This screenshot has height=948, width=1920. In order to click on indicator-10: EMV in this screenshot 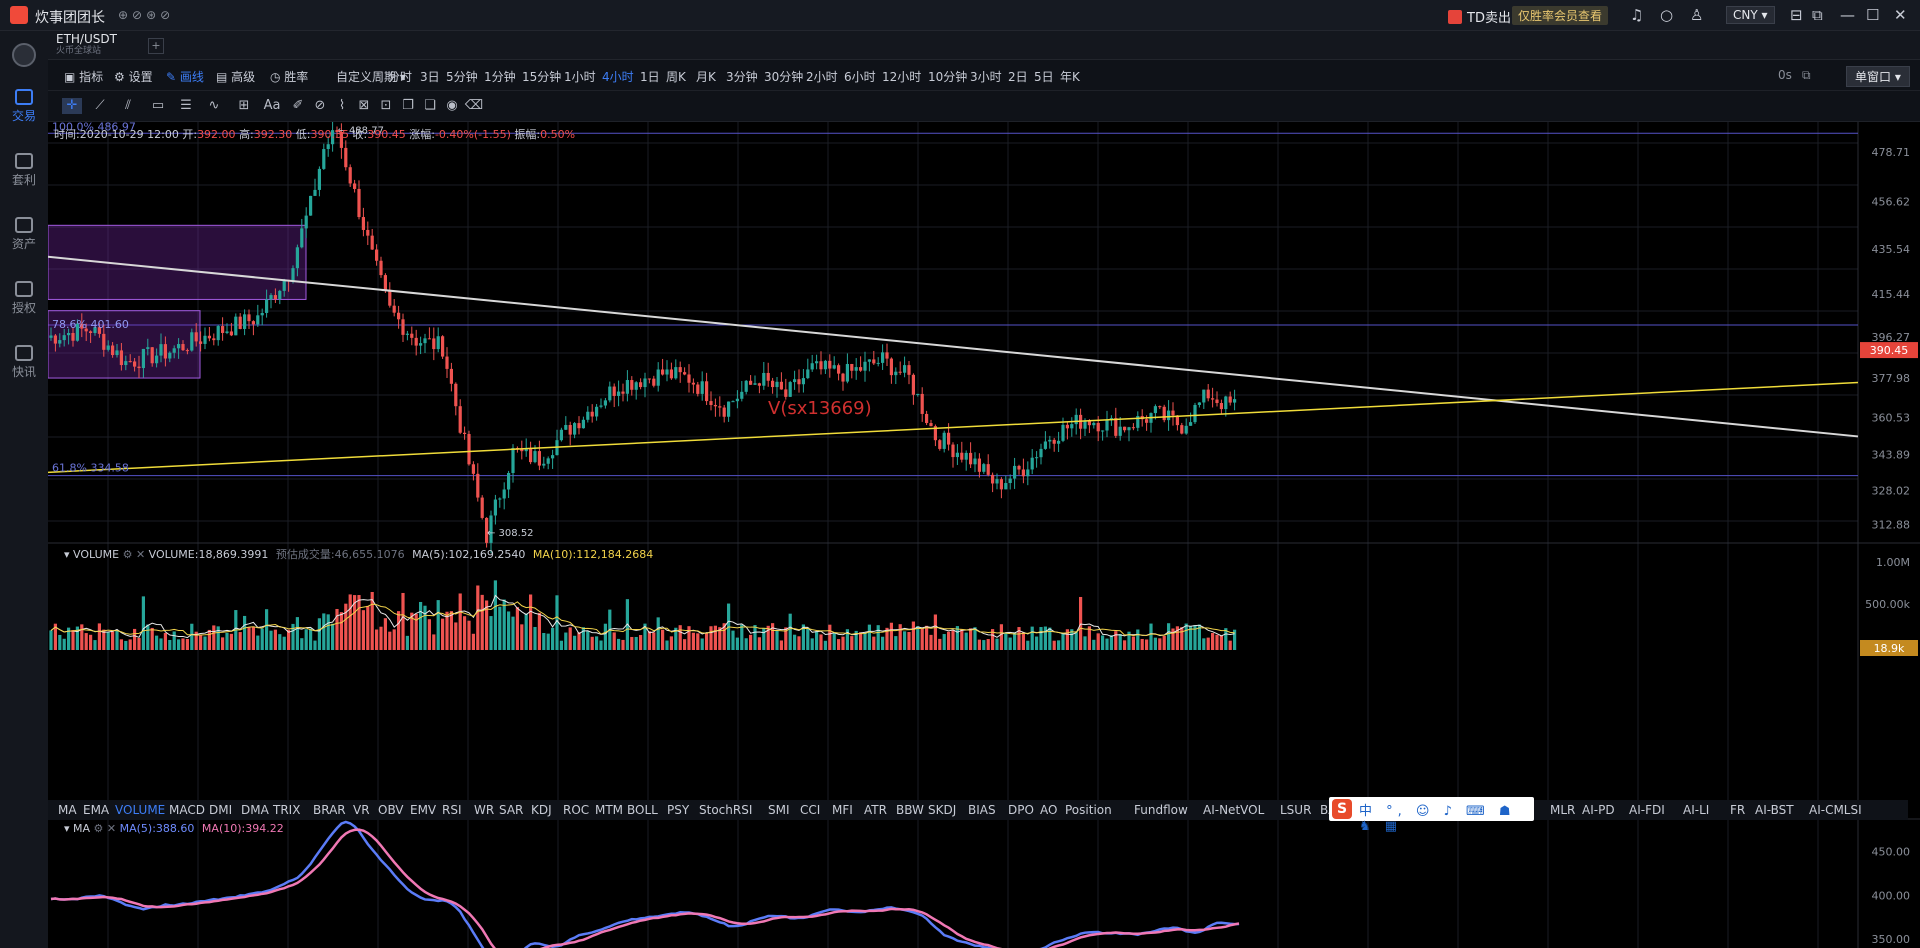, I will do `click(423, 810)`.